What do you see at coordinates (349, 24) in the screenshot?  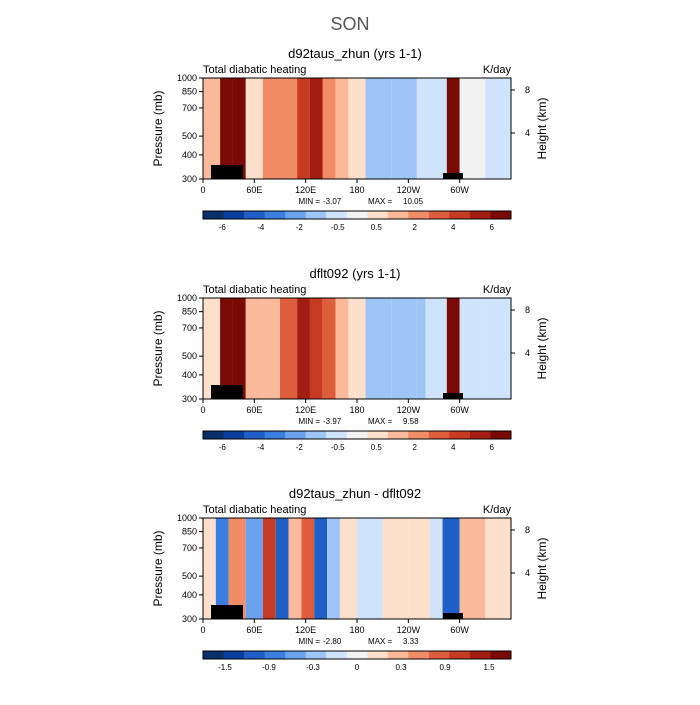 I see `figure-title: SON` at bounding box center [349, 24].